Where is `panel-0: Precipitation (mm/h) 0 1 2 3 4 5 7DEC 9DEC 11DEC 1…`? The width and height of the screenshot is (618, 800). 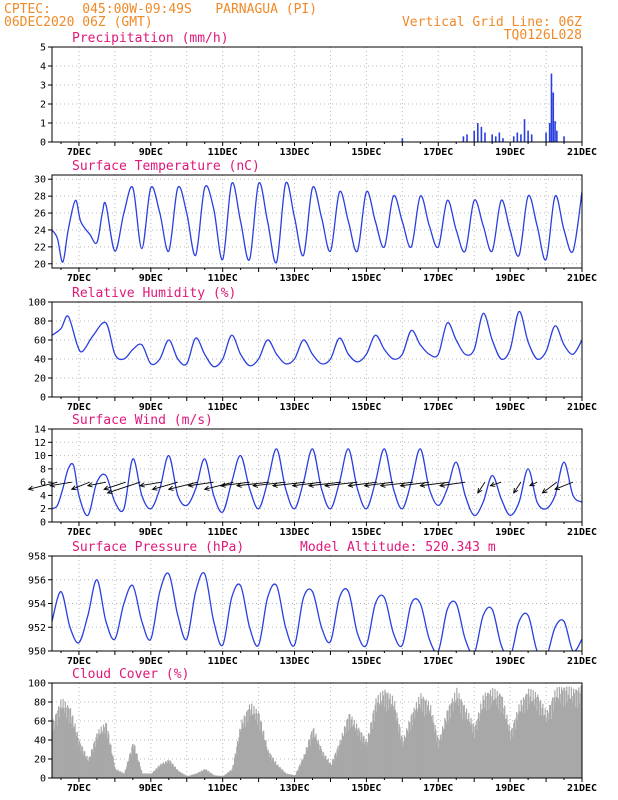
panel-0: Precipitation (mm/h) 0 1 2 3 4 5 7DEC 9DEC 11DEC 1… is located at coordinates (318, 94).